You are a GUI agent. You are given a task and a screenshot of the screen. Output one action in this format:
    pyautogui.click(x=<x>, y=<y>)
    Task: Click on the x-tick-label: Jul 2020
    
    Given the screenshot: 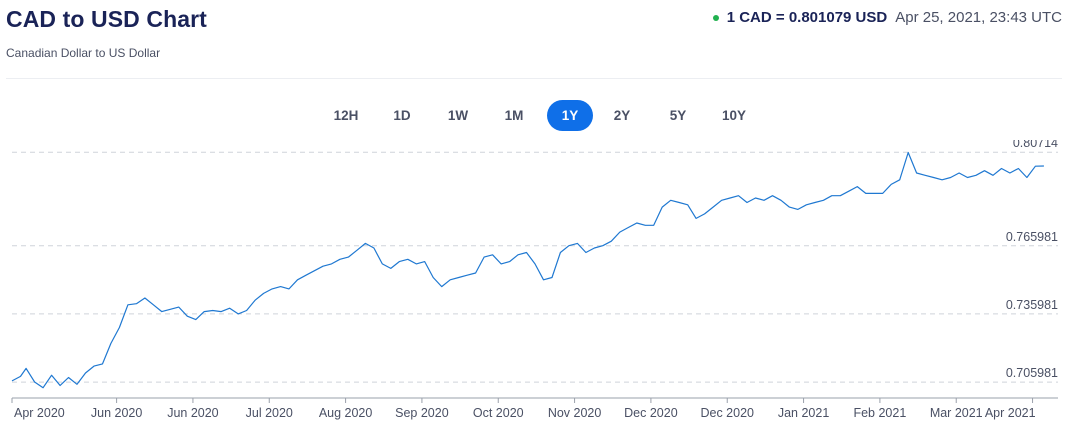 What is the action you would take?
    pyautogui.click(x=269, y=413)
    